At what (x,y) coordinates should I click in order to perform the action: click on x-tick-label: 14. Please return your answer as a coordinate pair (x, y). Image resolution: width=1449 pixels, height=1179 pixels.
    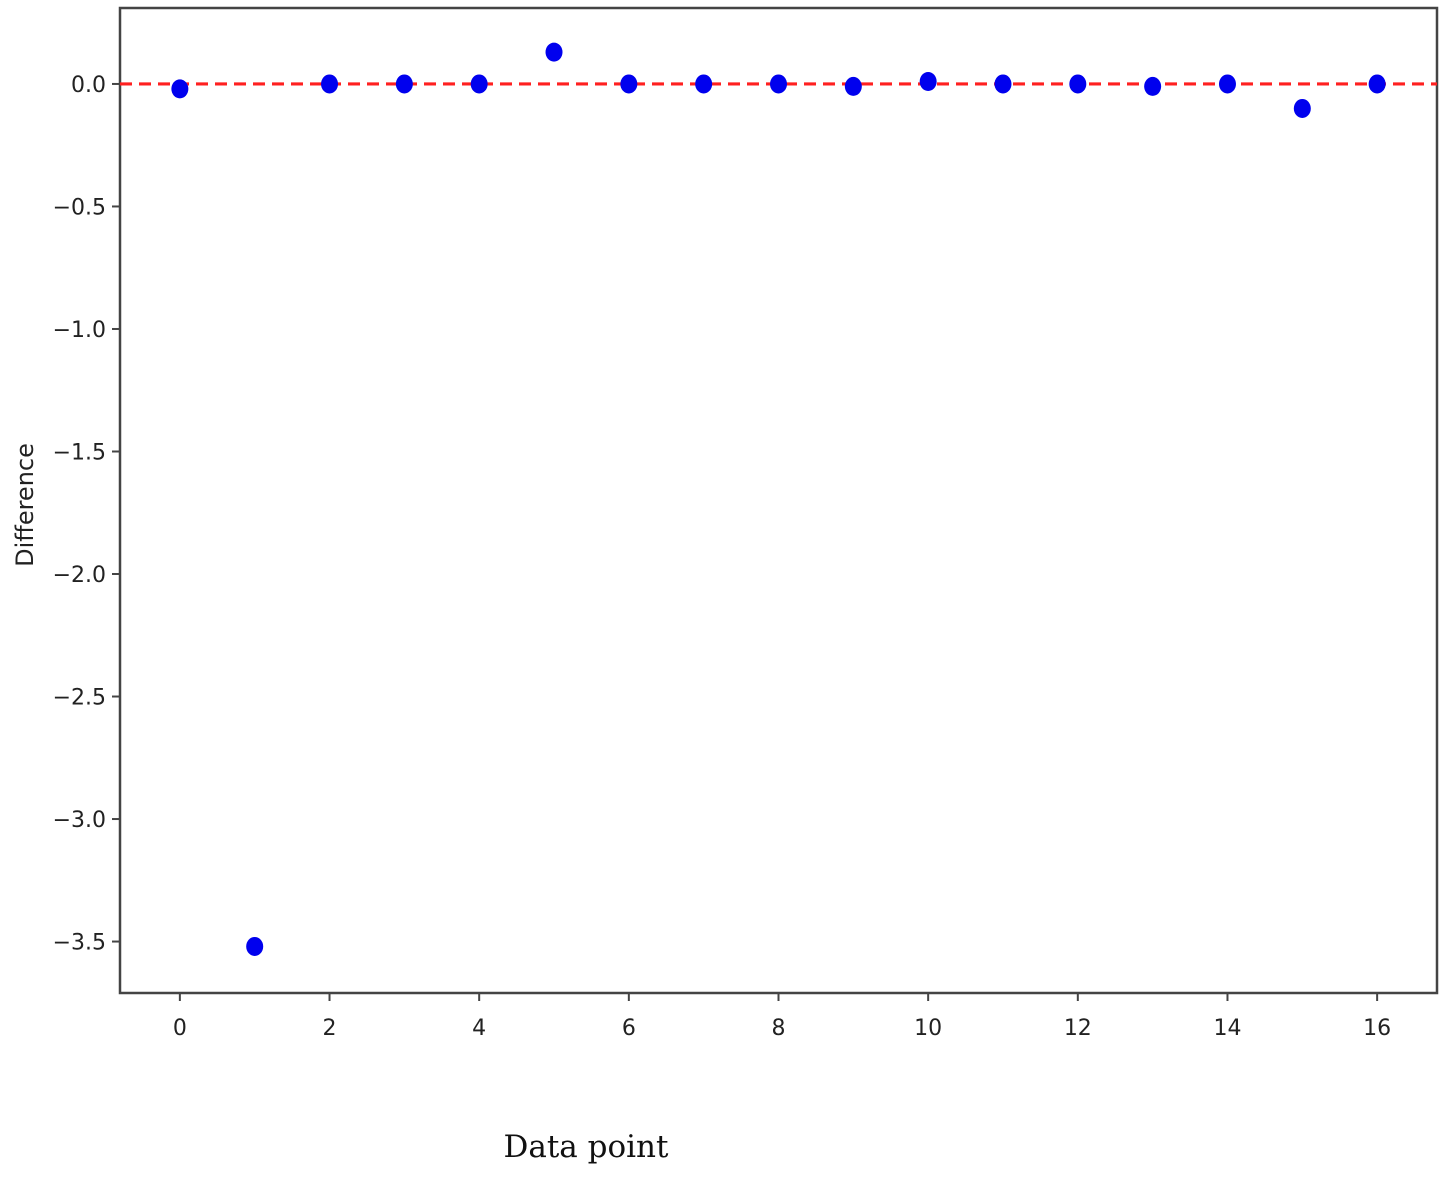
    Looking at the image, I should click on (1227, 1028).